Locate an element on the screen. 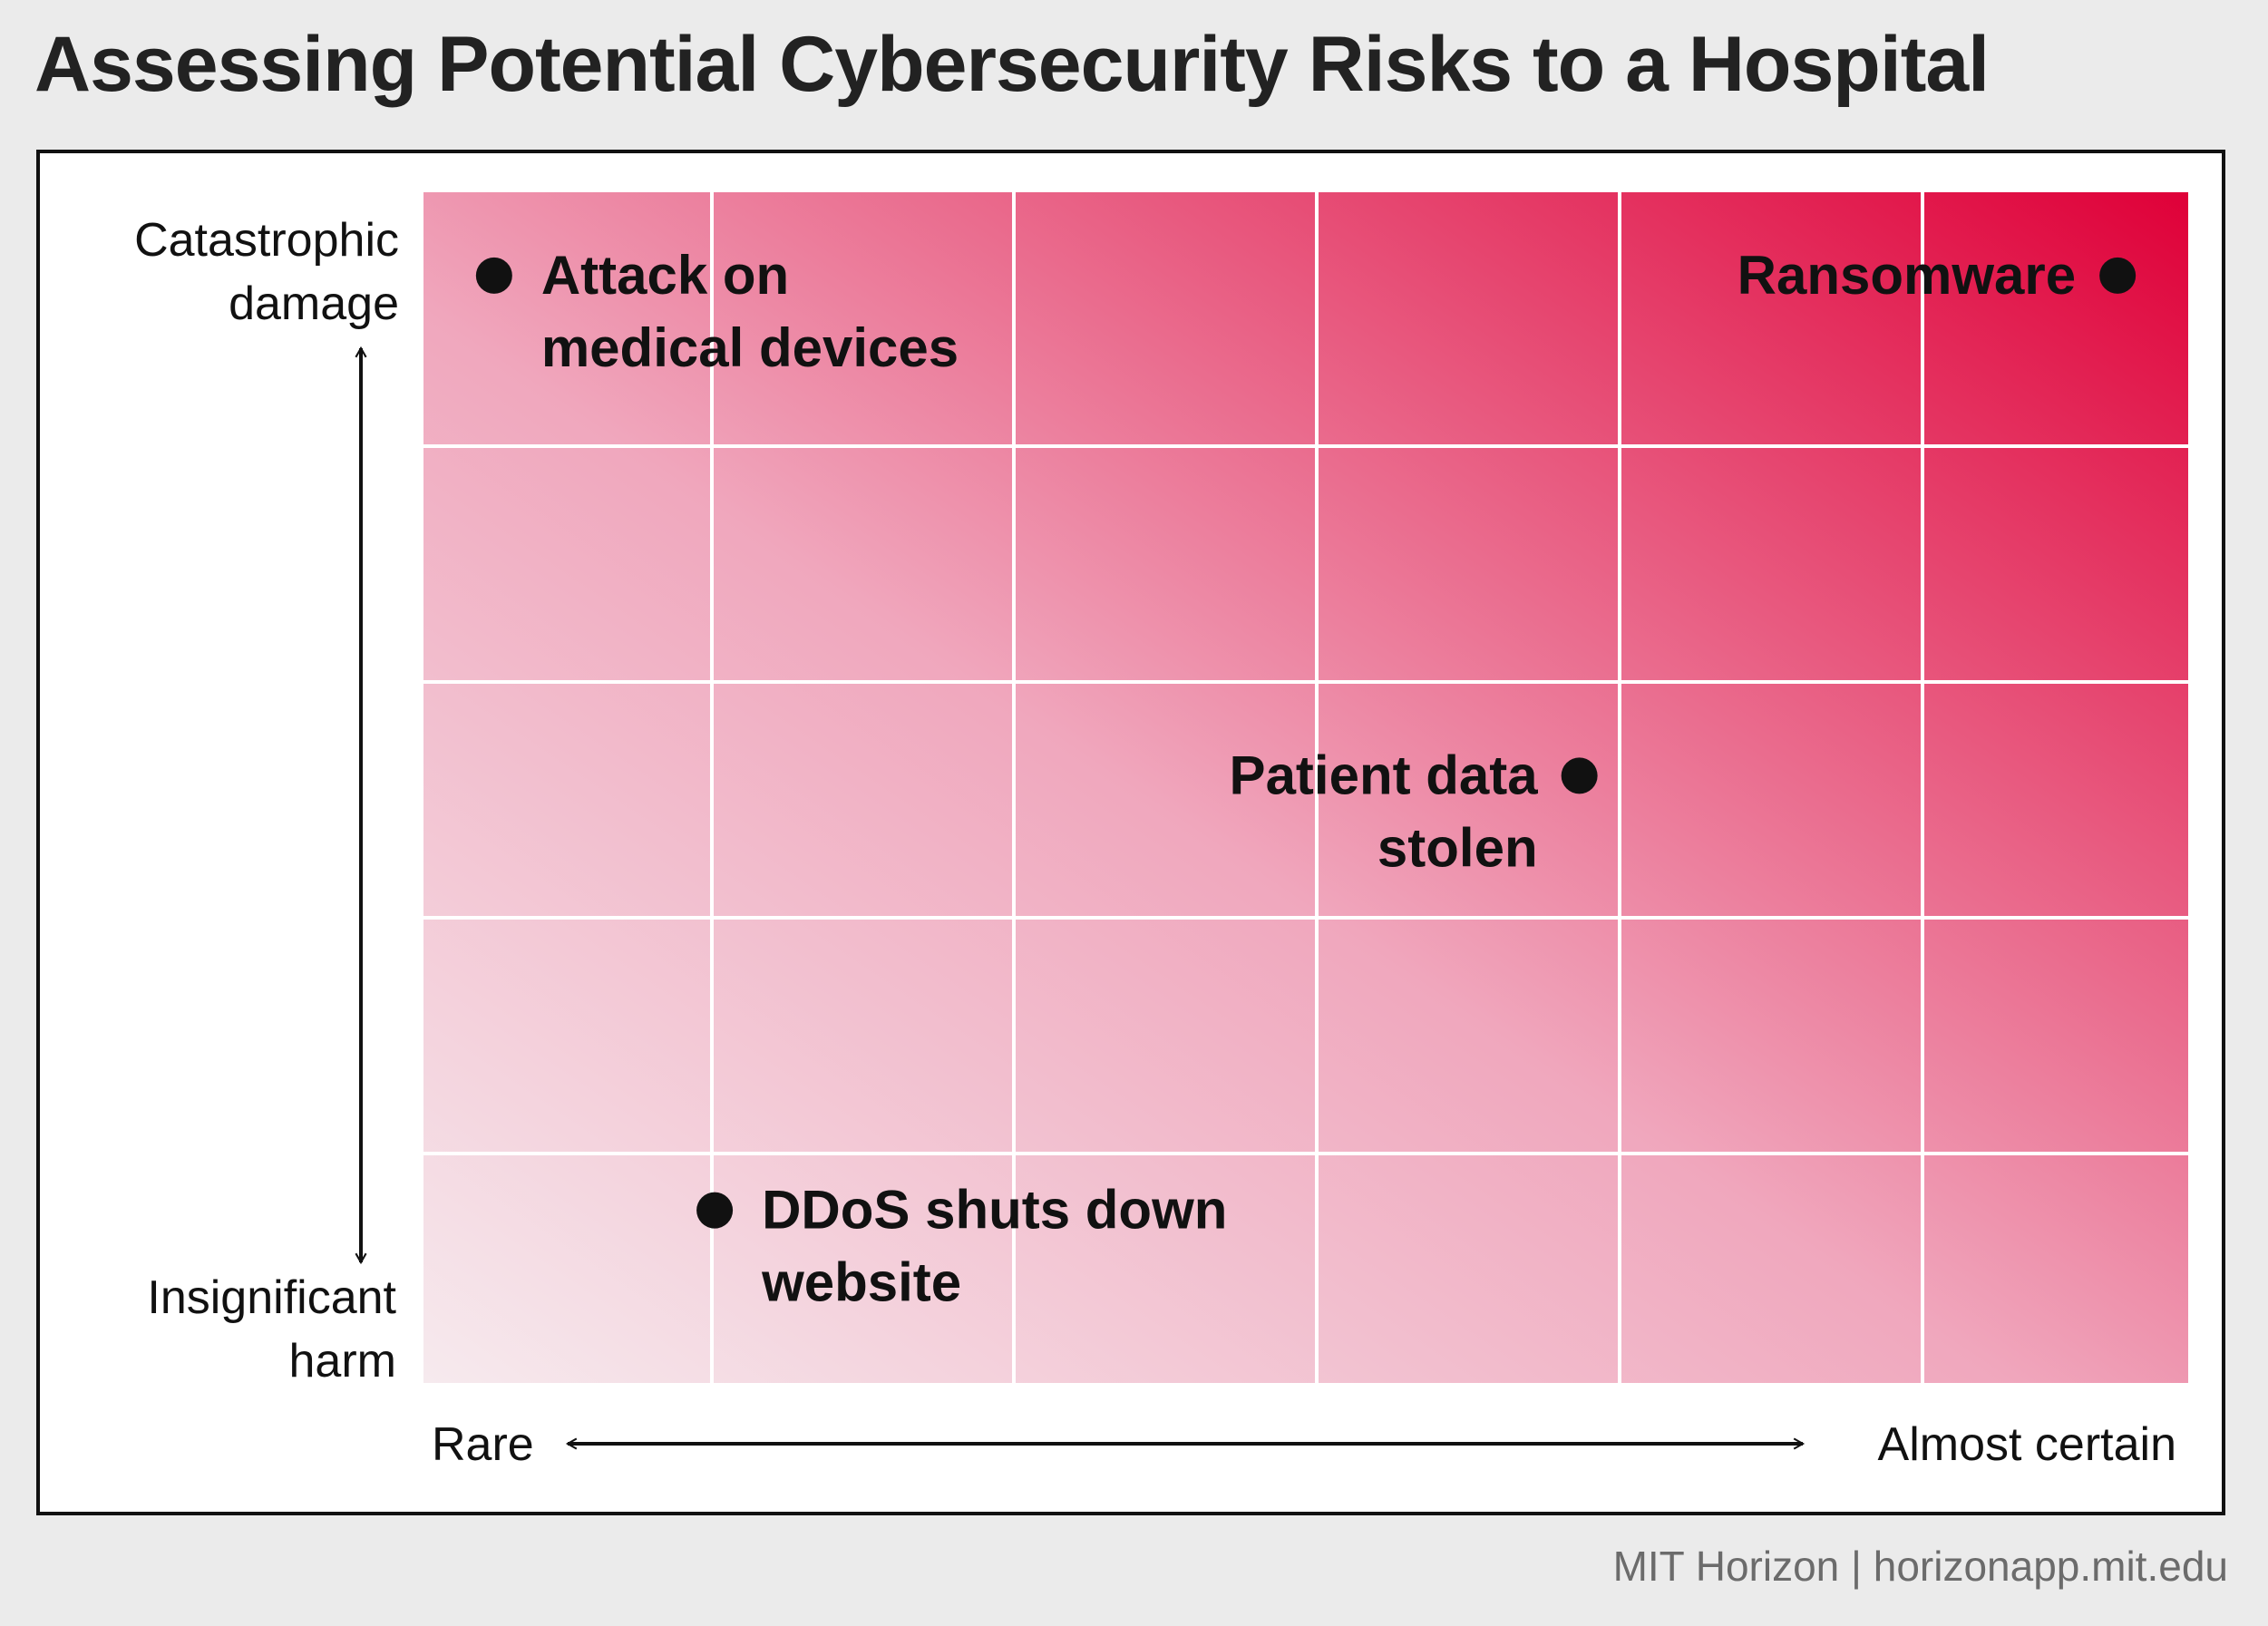 The height and width of the screenshot is (1626, 2268). data-point-label: website is located at coordinates (861, 1282).